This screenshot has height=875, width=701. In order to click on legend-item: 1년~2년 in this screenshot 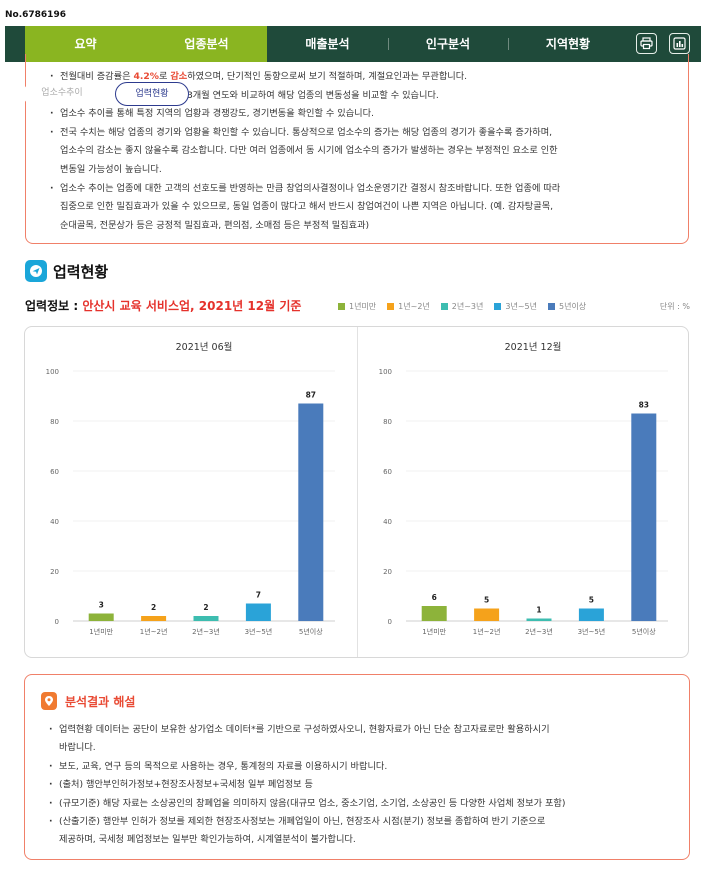, I will do `click(408, 306)`.